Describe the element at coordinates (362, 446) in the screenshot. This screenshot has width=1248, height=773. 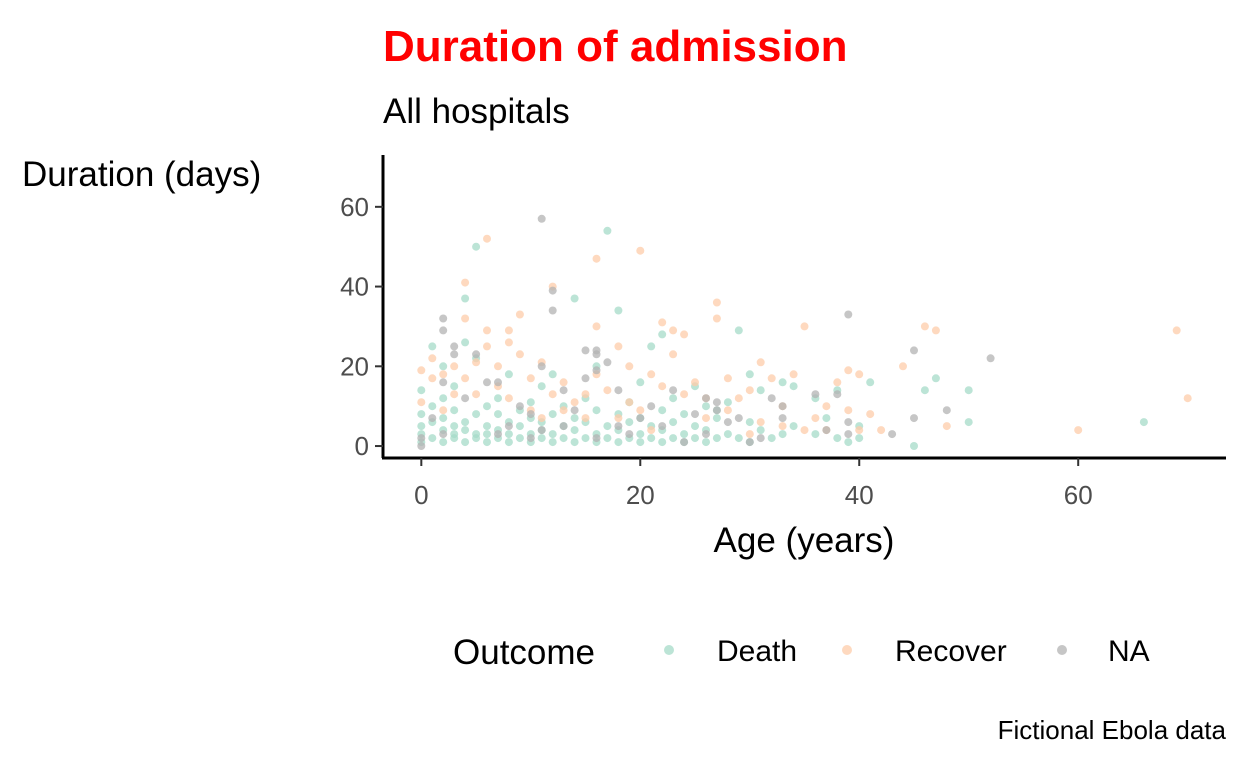
I see `y-tick-label: 0` at that location.